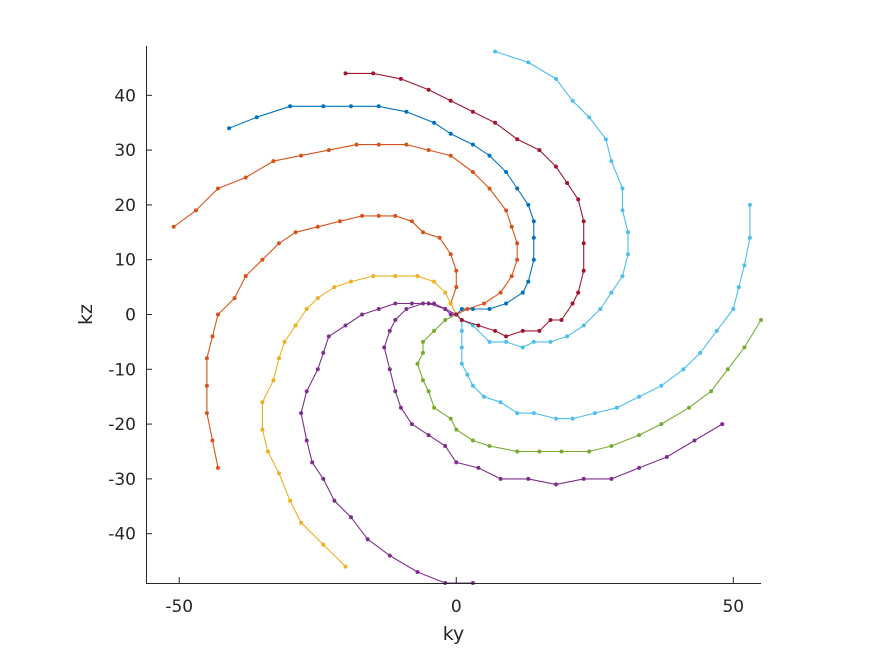 This screenshot has width=875, height=656. I want to click on y-tick-label: -40, so click(122, 535).